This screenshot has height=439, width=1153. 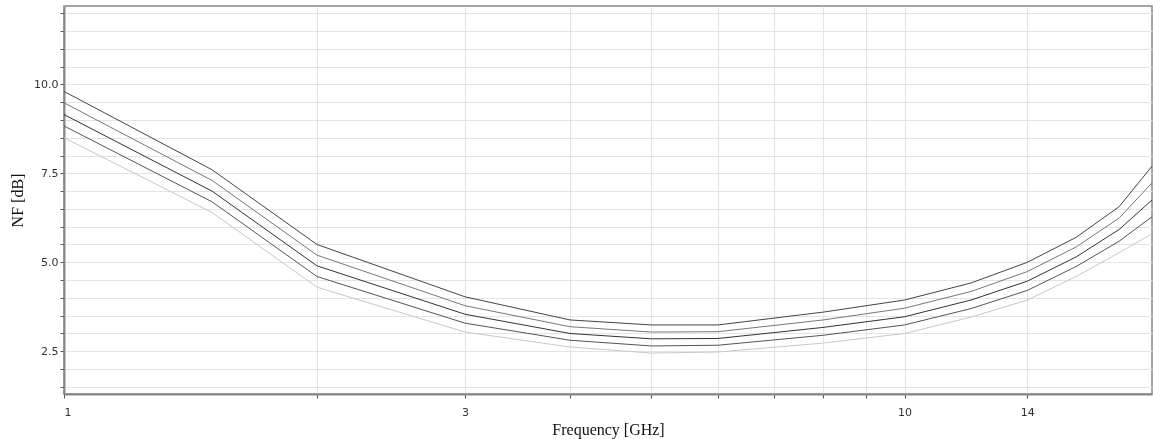 I want to click on x-axis-title: Frequency [GHz], so click(x=608, y=429).